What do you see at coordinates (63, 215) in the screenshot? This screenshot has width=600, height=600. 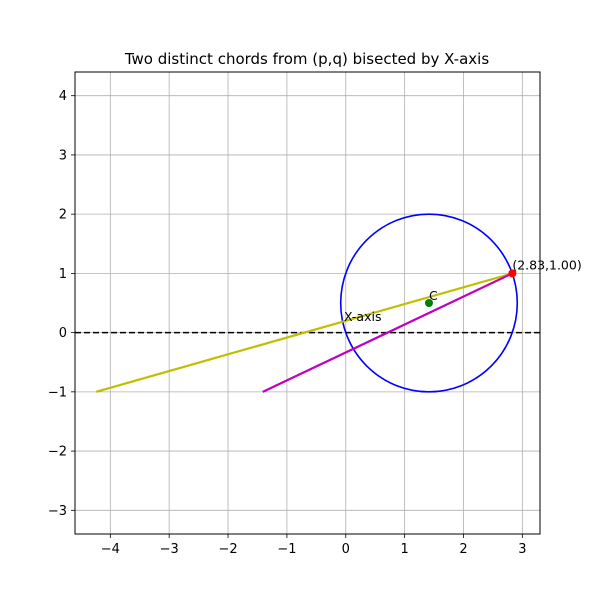 I see `y-tick-label: 2` at bounding box center [63, 215].